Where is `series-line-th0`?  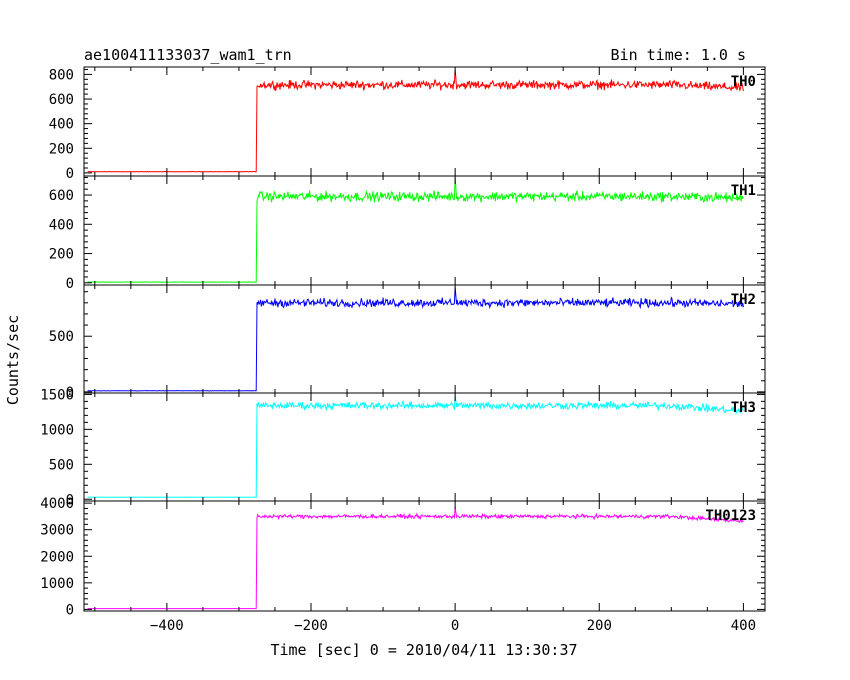 series-line-th0 is located at coordinates (415, 121).